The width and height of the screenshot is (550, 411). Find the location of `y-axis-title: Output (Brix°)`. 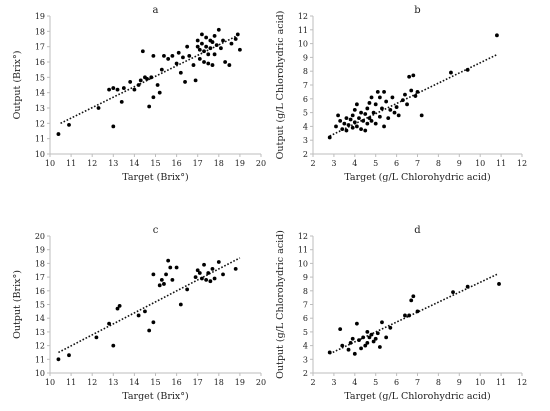

y-axis-title: Output (Brix°) is located at coordinates (17, 304).